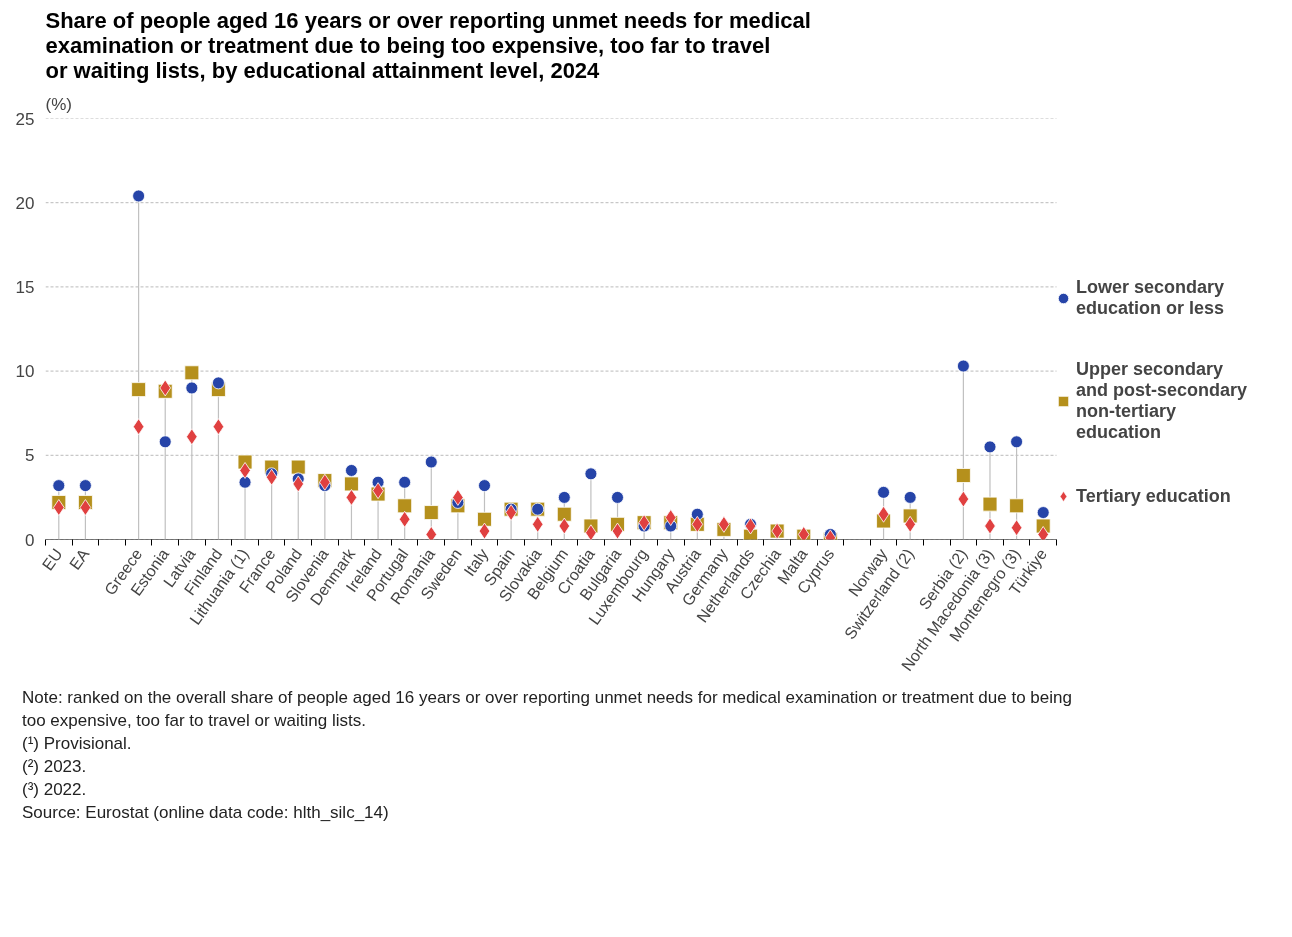  Describe the element at coordinates (55, 766) in the screenshot. I see `text: (²) 2023.` at that location.